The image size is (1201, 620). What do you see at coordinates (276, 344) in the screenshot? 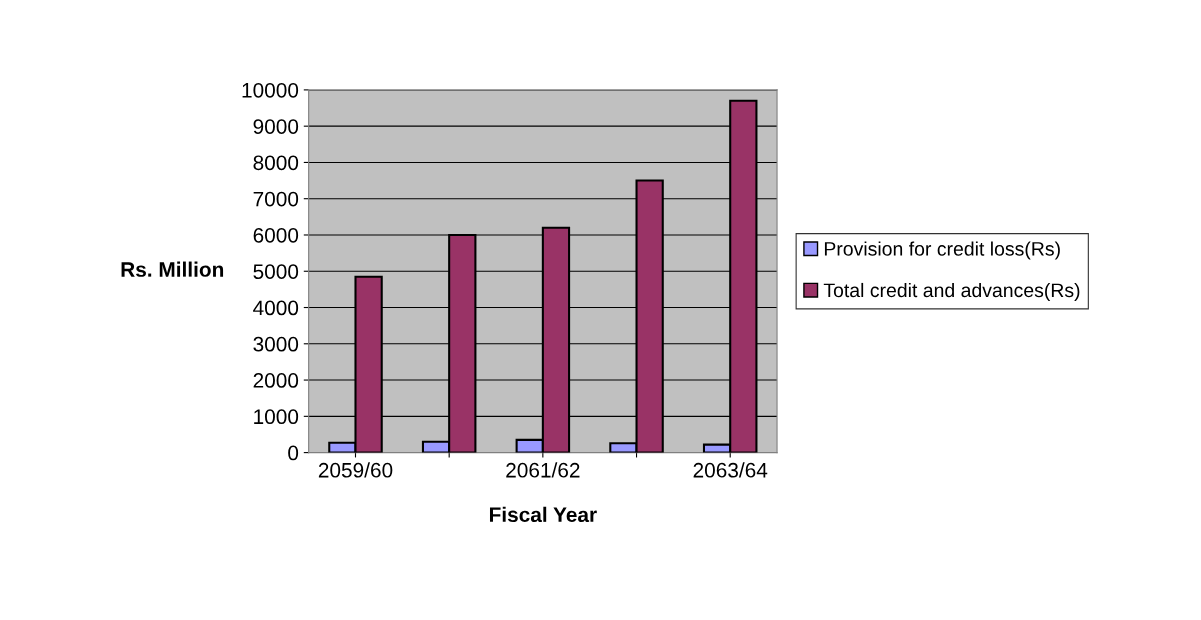
I see `y-tick-label: 3000` at bounding box center [276, 344].